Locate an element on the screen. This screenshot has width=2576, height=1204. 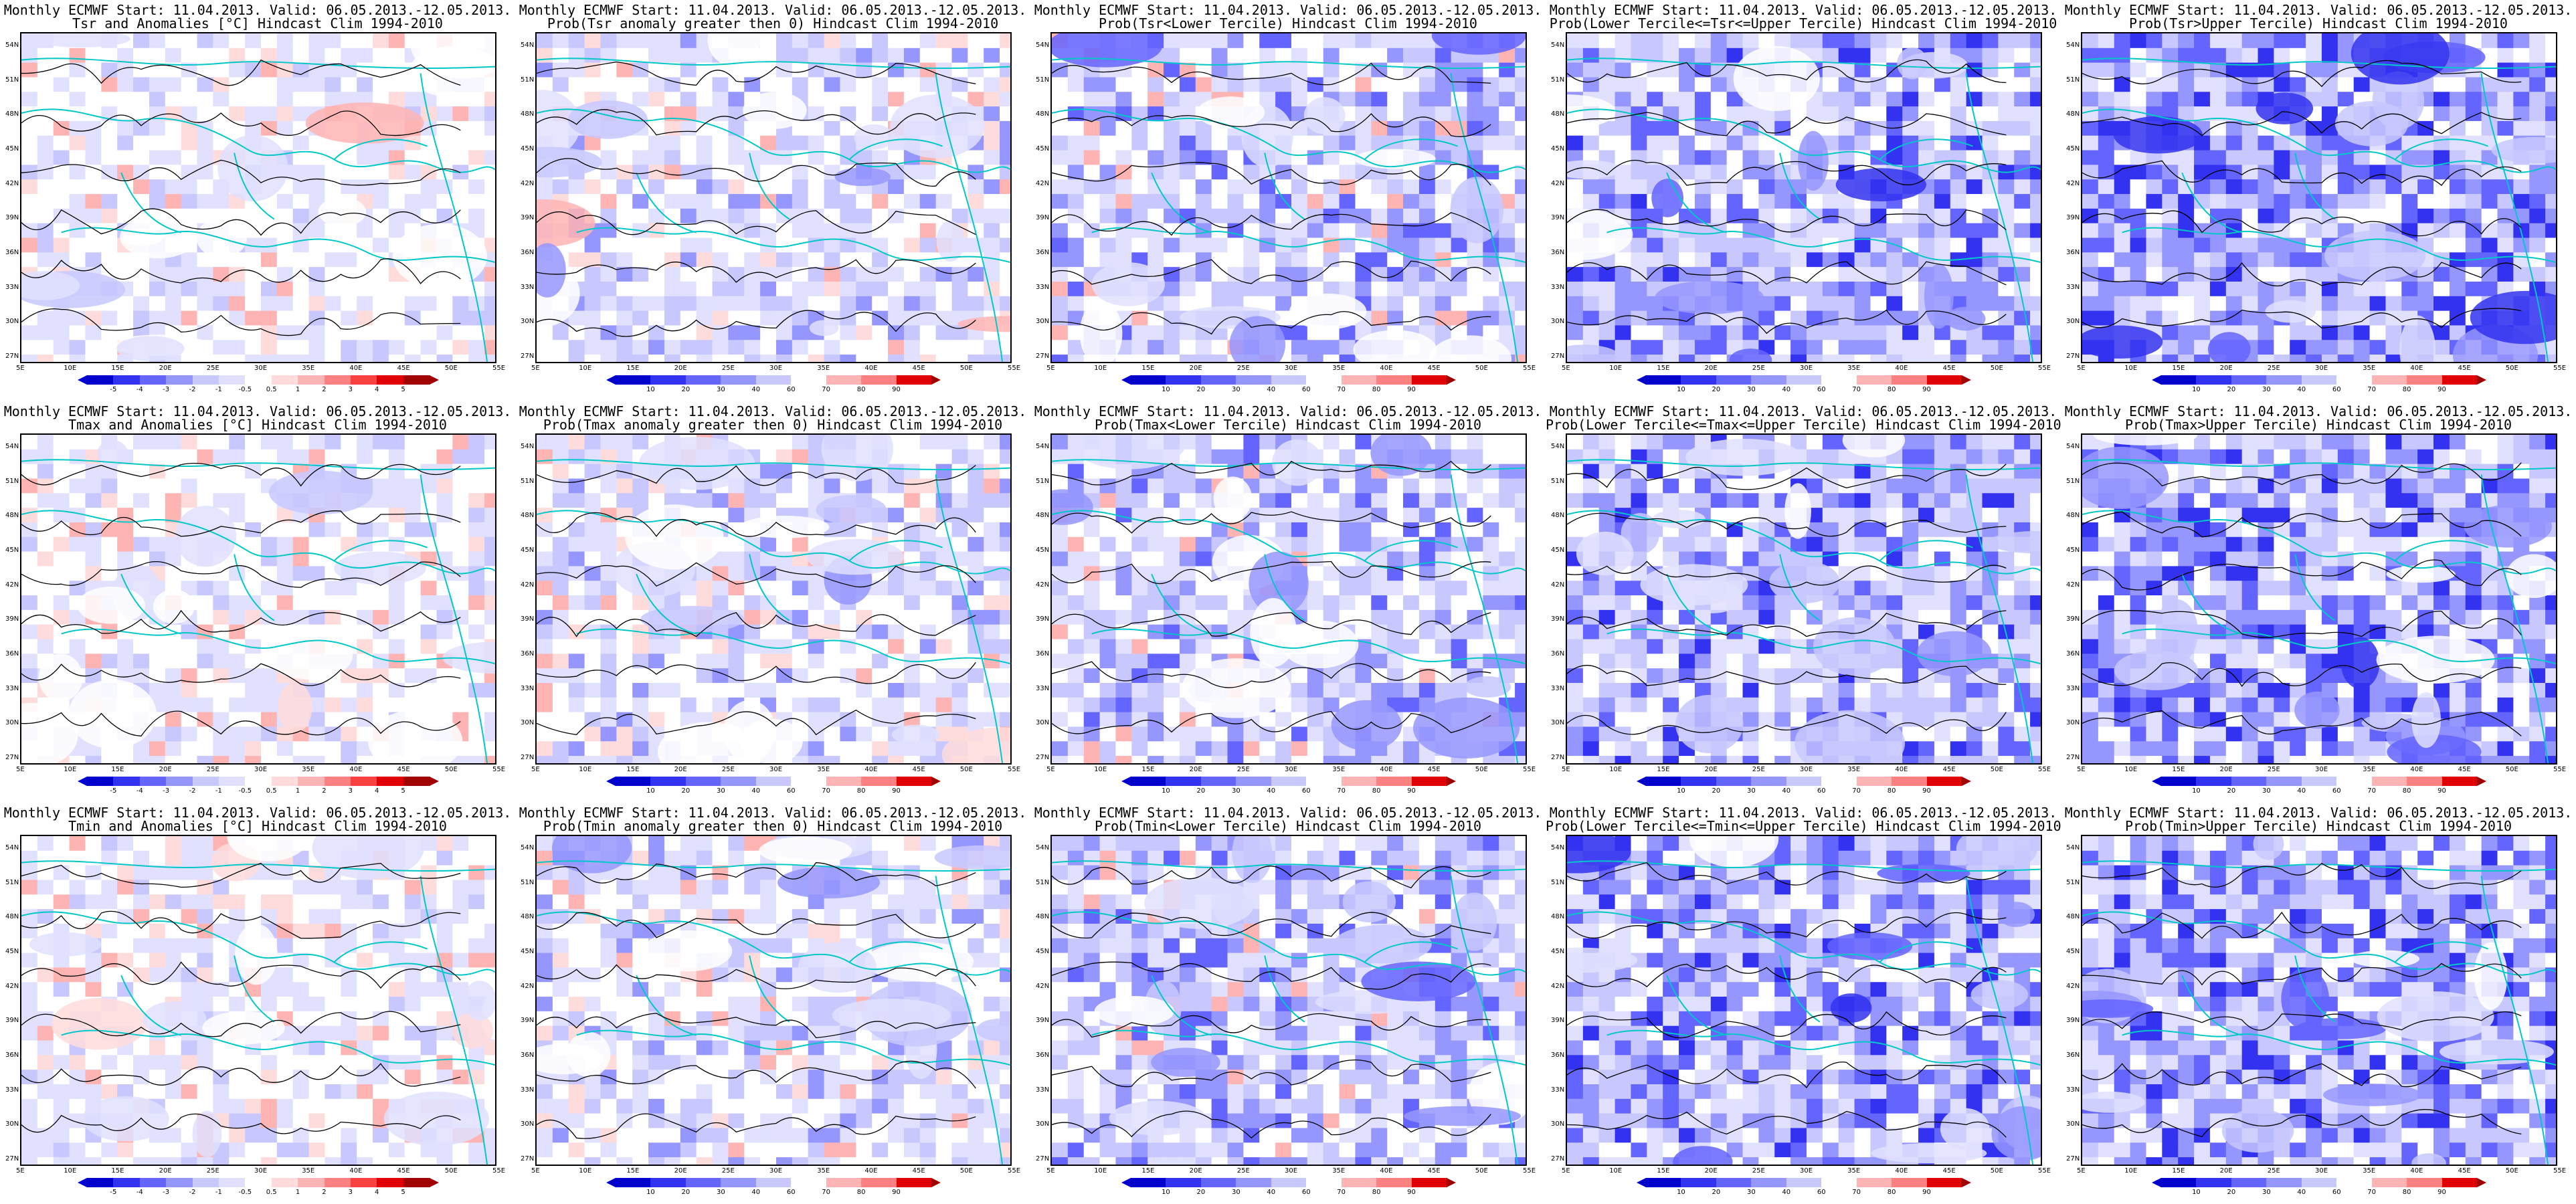
lat-tick-label: 51N is located at coordinates (528, 80).